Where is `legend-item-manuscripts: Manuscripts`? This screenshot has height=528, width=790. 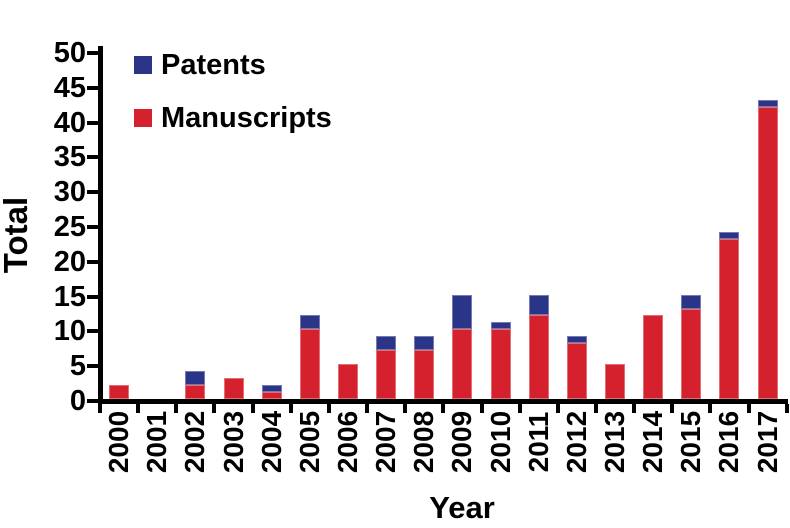 legend-item-manuscripts: Manuscripts is located at coordinates (233, 118).